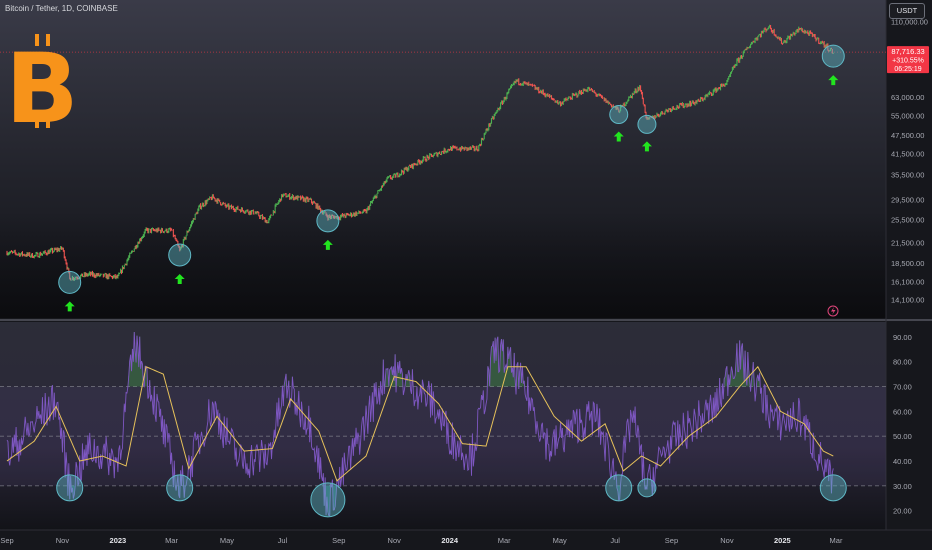  I want to click on price-tick-label: 41,500.00, so click(907, 154).